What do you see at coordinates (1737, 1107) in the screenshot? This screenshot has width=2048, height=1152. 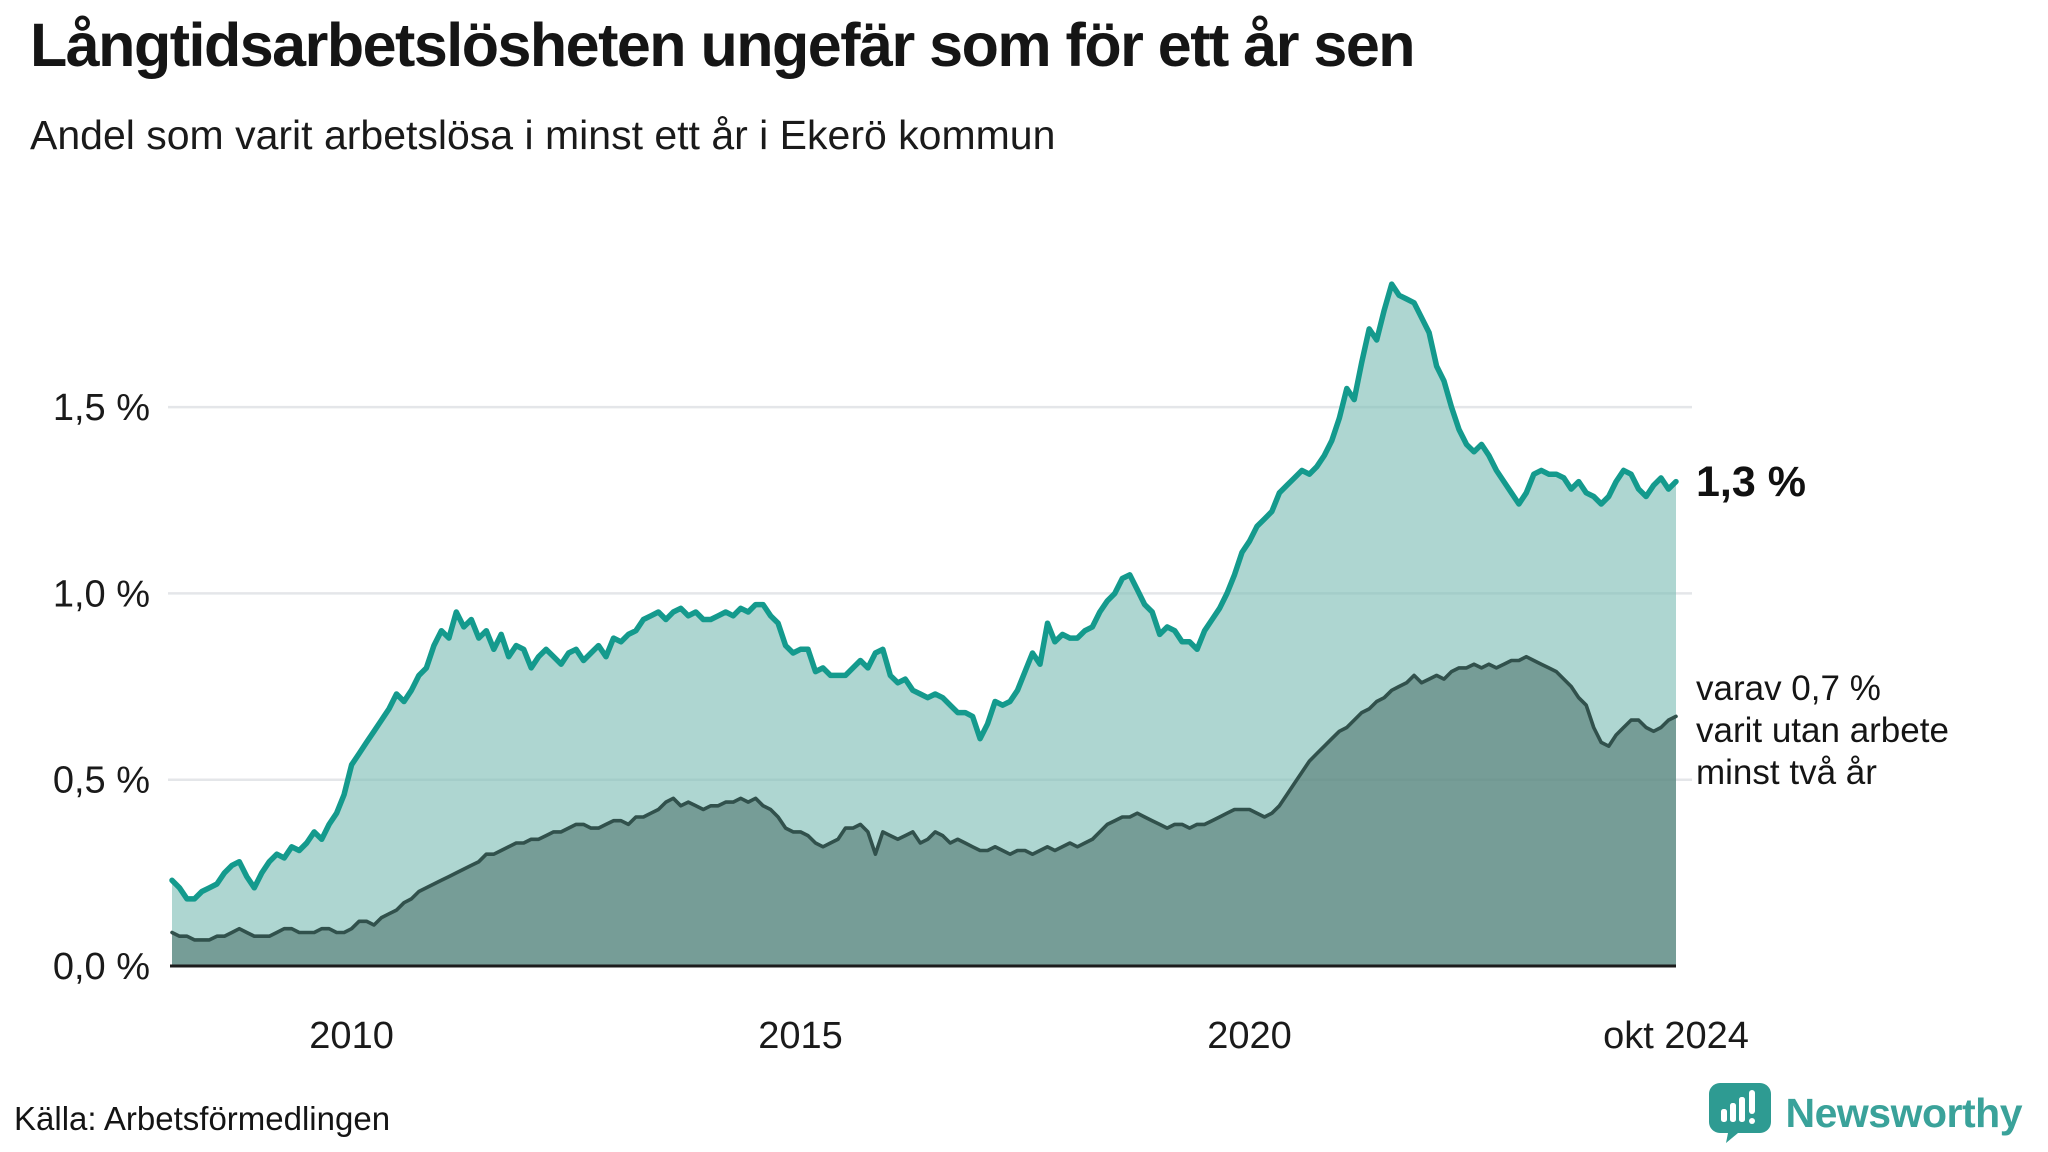 I see `logo-bars` at bounding box center [1737, 1107].